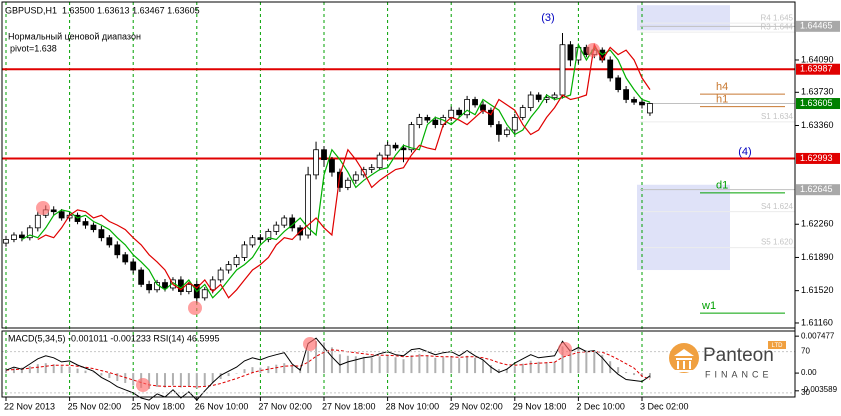 Image resolution: width=841 pixels, height=416 pixels. Describe the element at coordinates (819, 389) in the screenshot. I see `y-tick-label: -0.003589` at that location.